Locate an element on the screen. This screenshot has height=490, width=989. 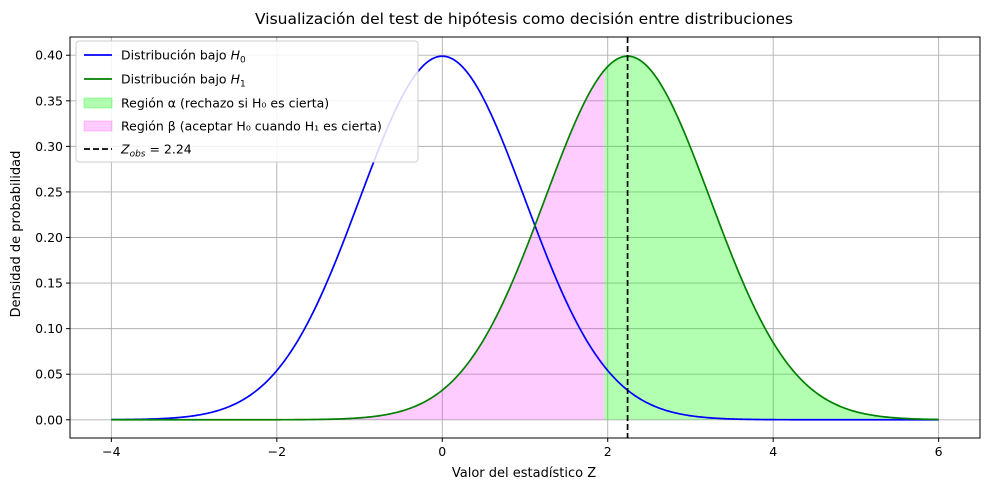
y-tick-label: 0.05 is located at coordinates (49, 374).